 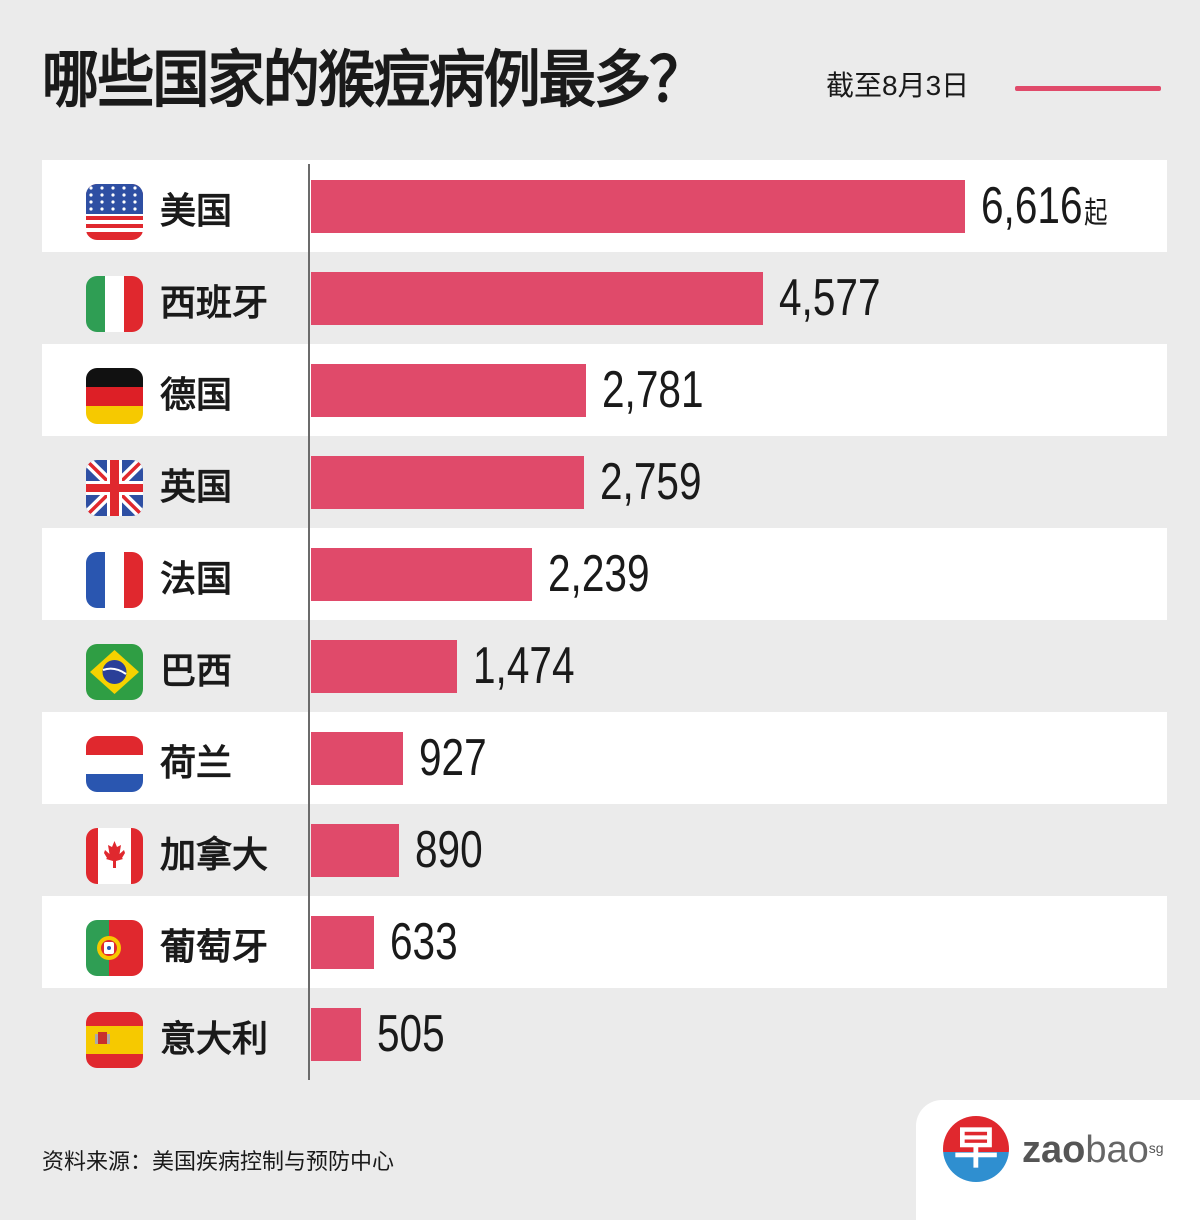 What do you see at coordinates (196, 763) in the screenshot?
I see `country-label: 荷兰` at bounding box center [196, 763].